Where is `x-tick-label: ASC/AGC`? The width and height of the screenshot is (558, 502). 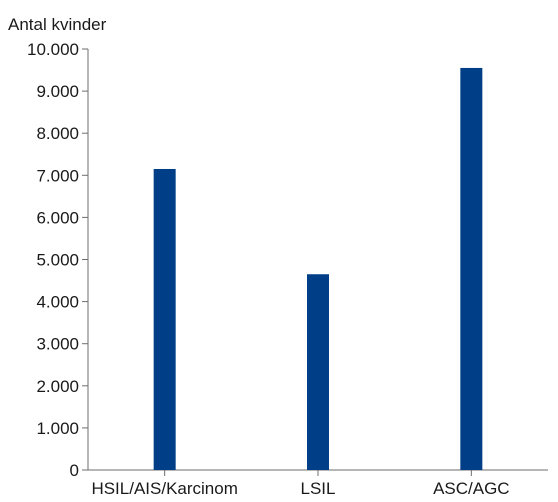
x-tick-label: ASC/AGC is located at coordinates (471, 488).